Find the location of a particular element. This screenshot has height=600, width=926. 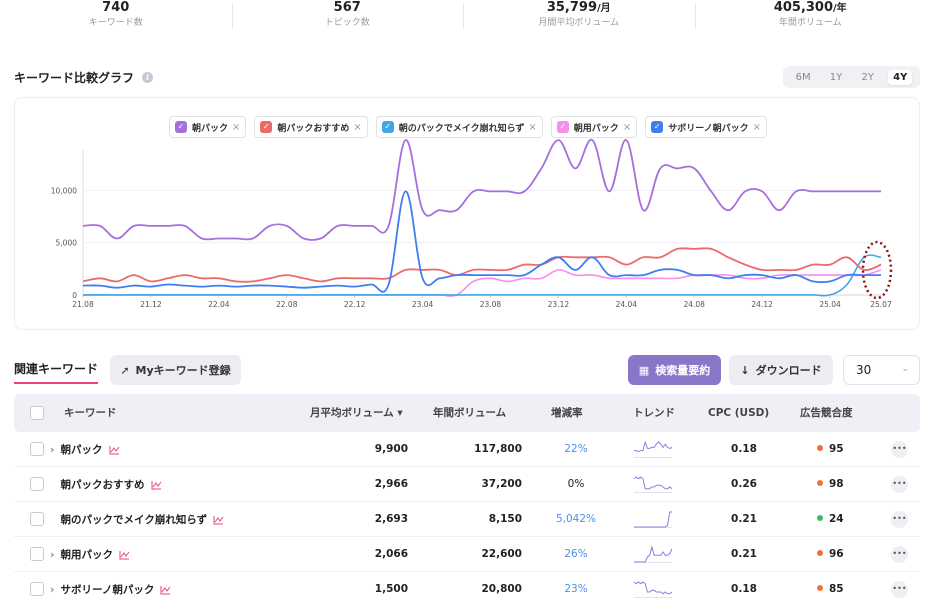

stat-topic-count: 567 トピック数 is located at coordinates (347, 18).